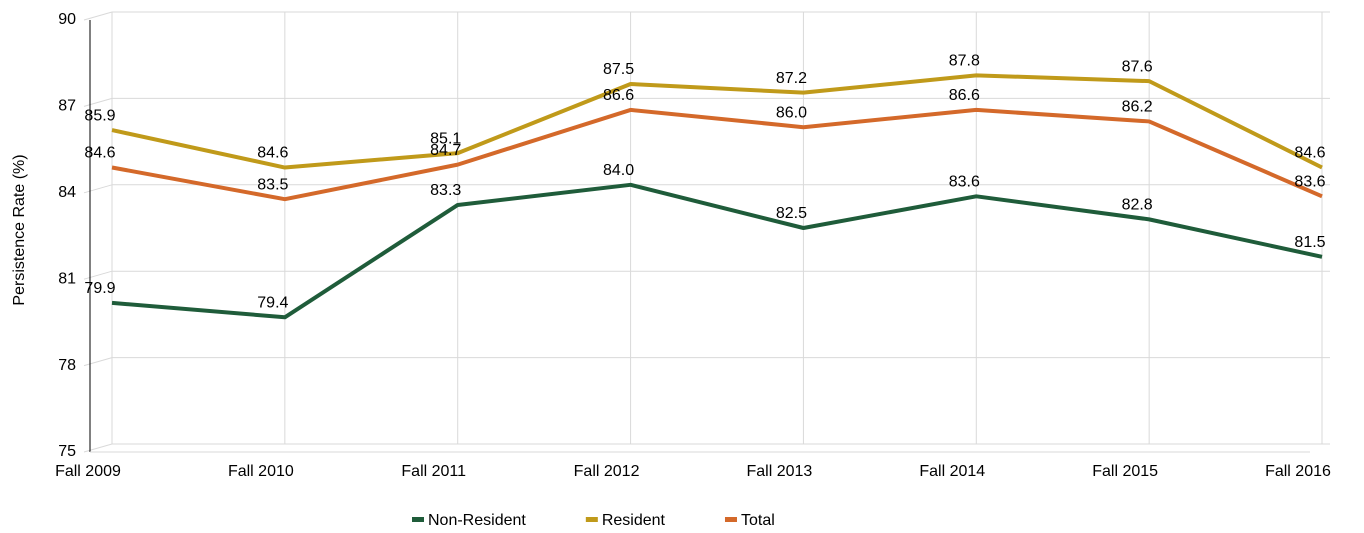 The image size is (1364, 533). Describe the element at coordinates (88, 471) in the screenshot. I see `x-tick-label: Fall 2009` at that location.